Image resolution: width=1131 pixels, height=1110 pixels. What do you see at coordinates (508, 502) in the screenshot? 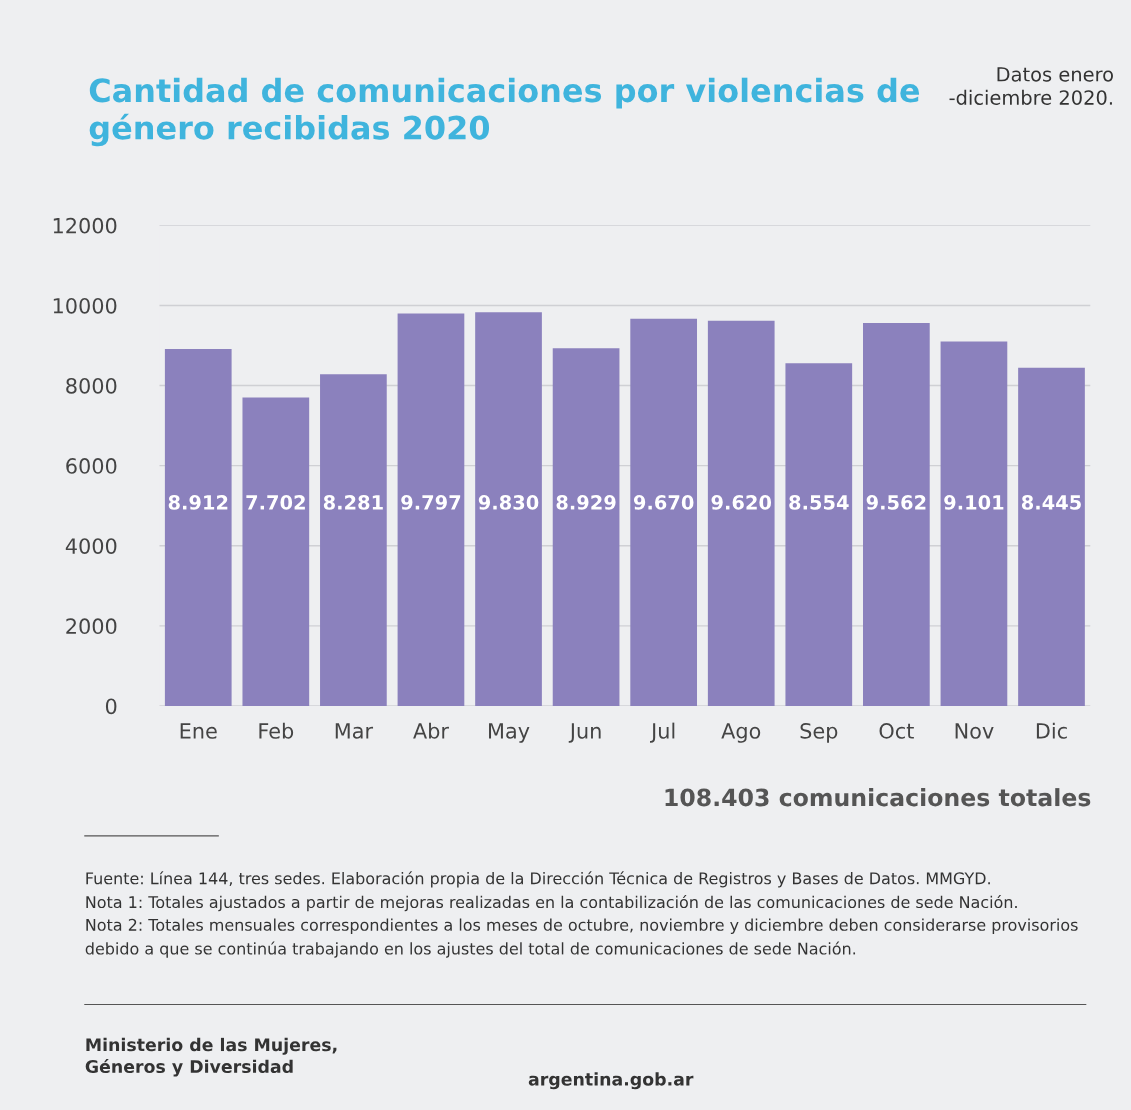
I see `data-label: 9.830` at bounding box center [508, 502].